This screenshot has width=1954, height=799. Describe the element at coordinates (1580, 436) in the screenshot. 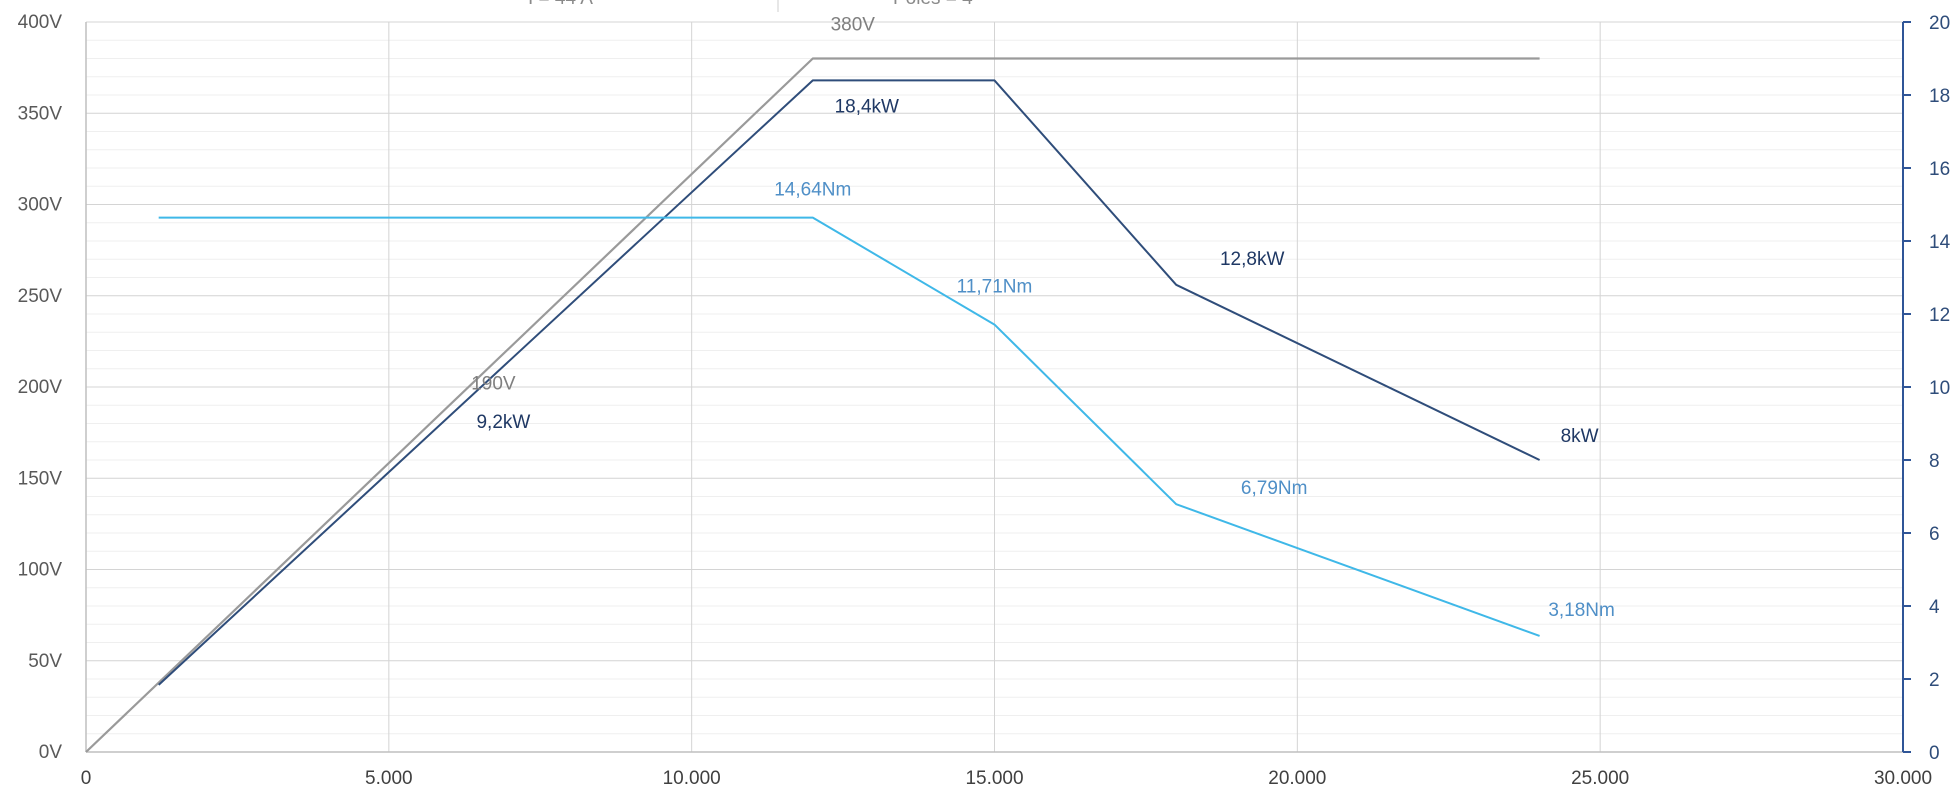

I see `power-data-label: 8kW` at that location.